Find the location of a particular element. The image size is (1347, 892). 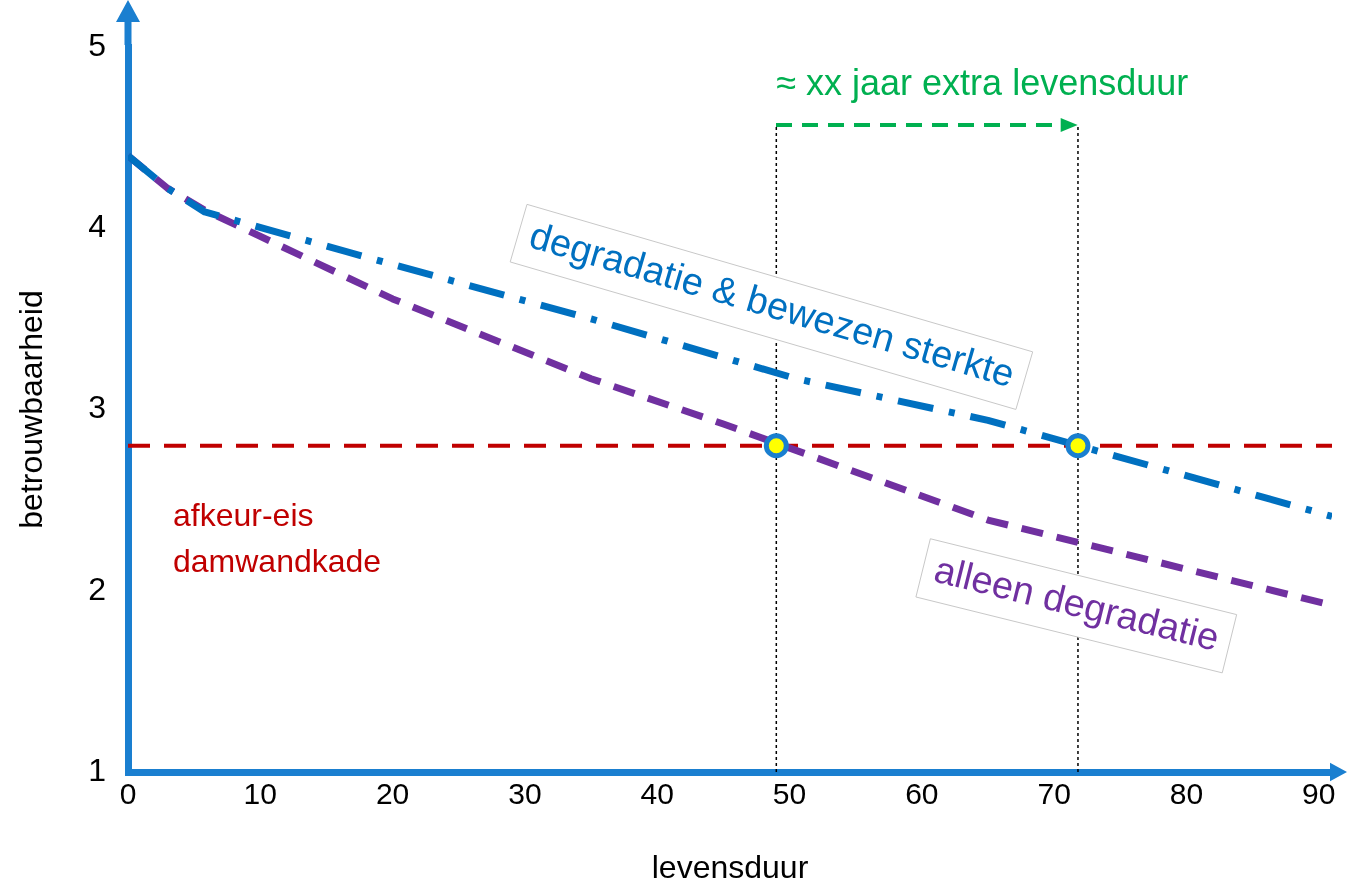

x-tick-label: 0 is located at coordinates (128, 794).